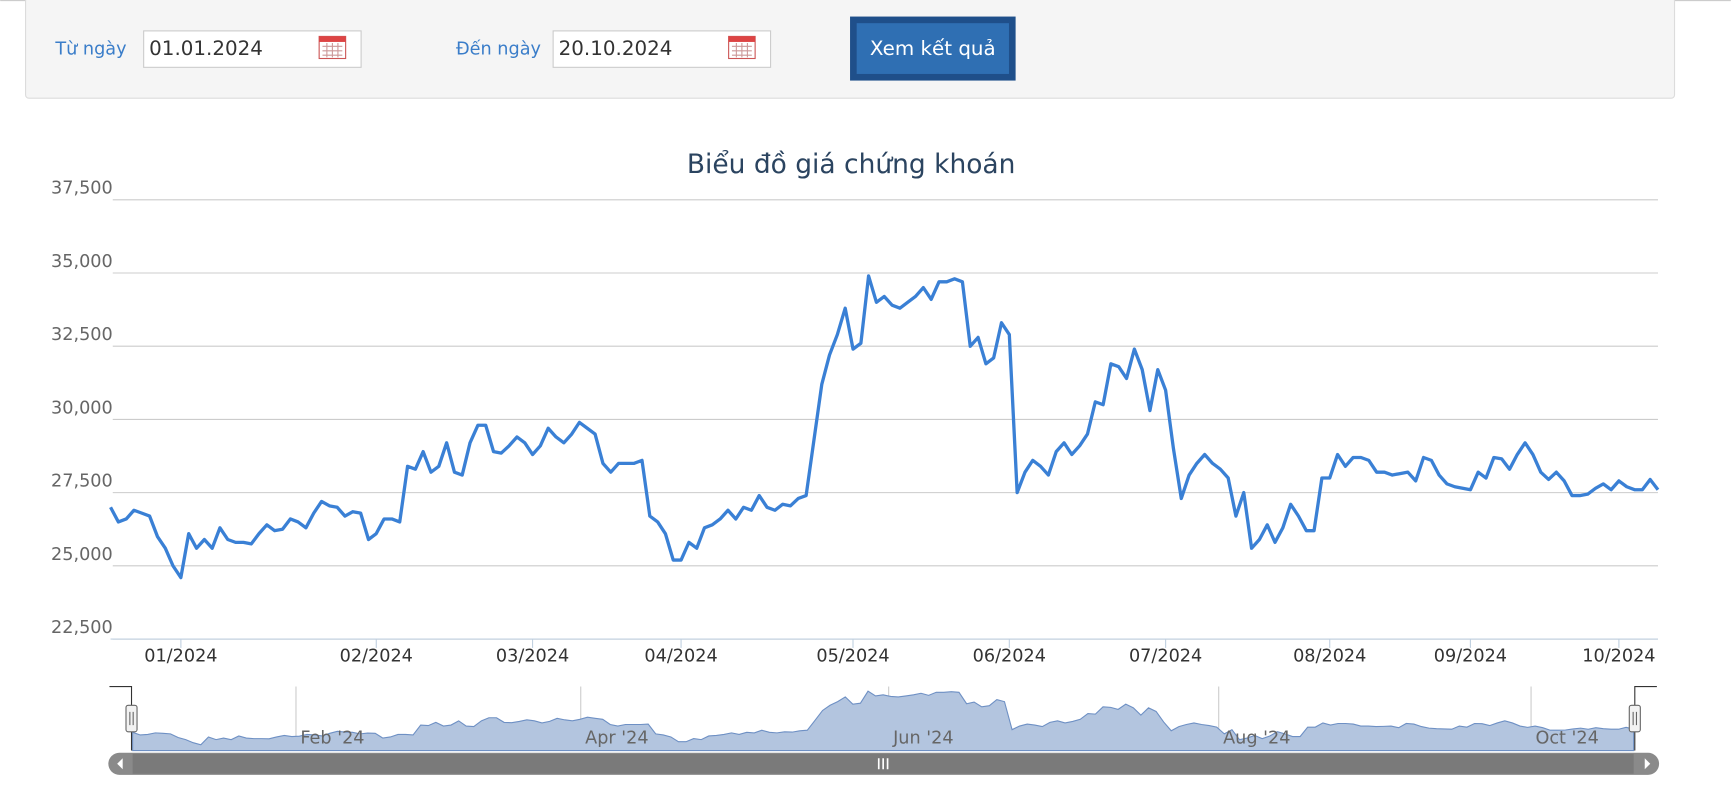  Describe the element at coordinates (206, 48) in the screenshot. I see `from-date: 01.01.2024` at that location.